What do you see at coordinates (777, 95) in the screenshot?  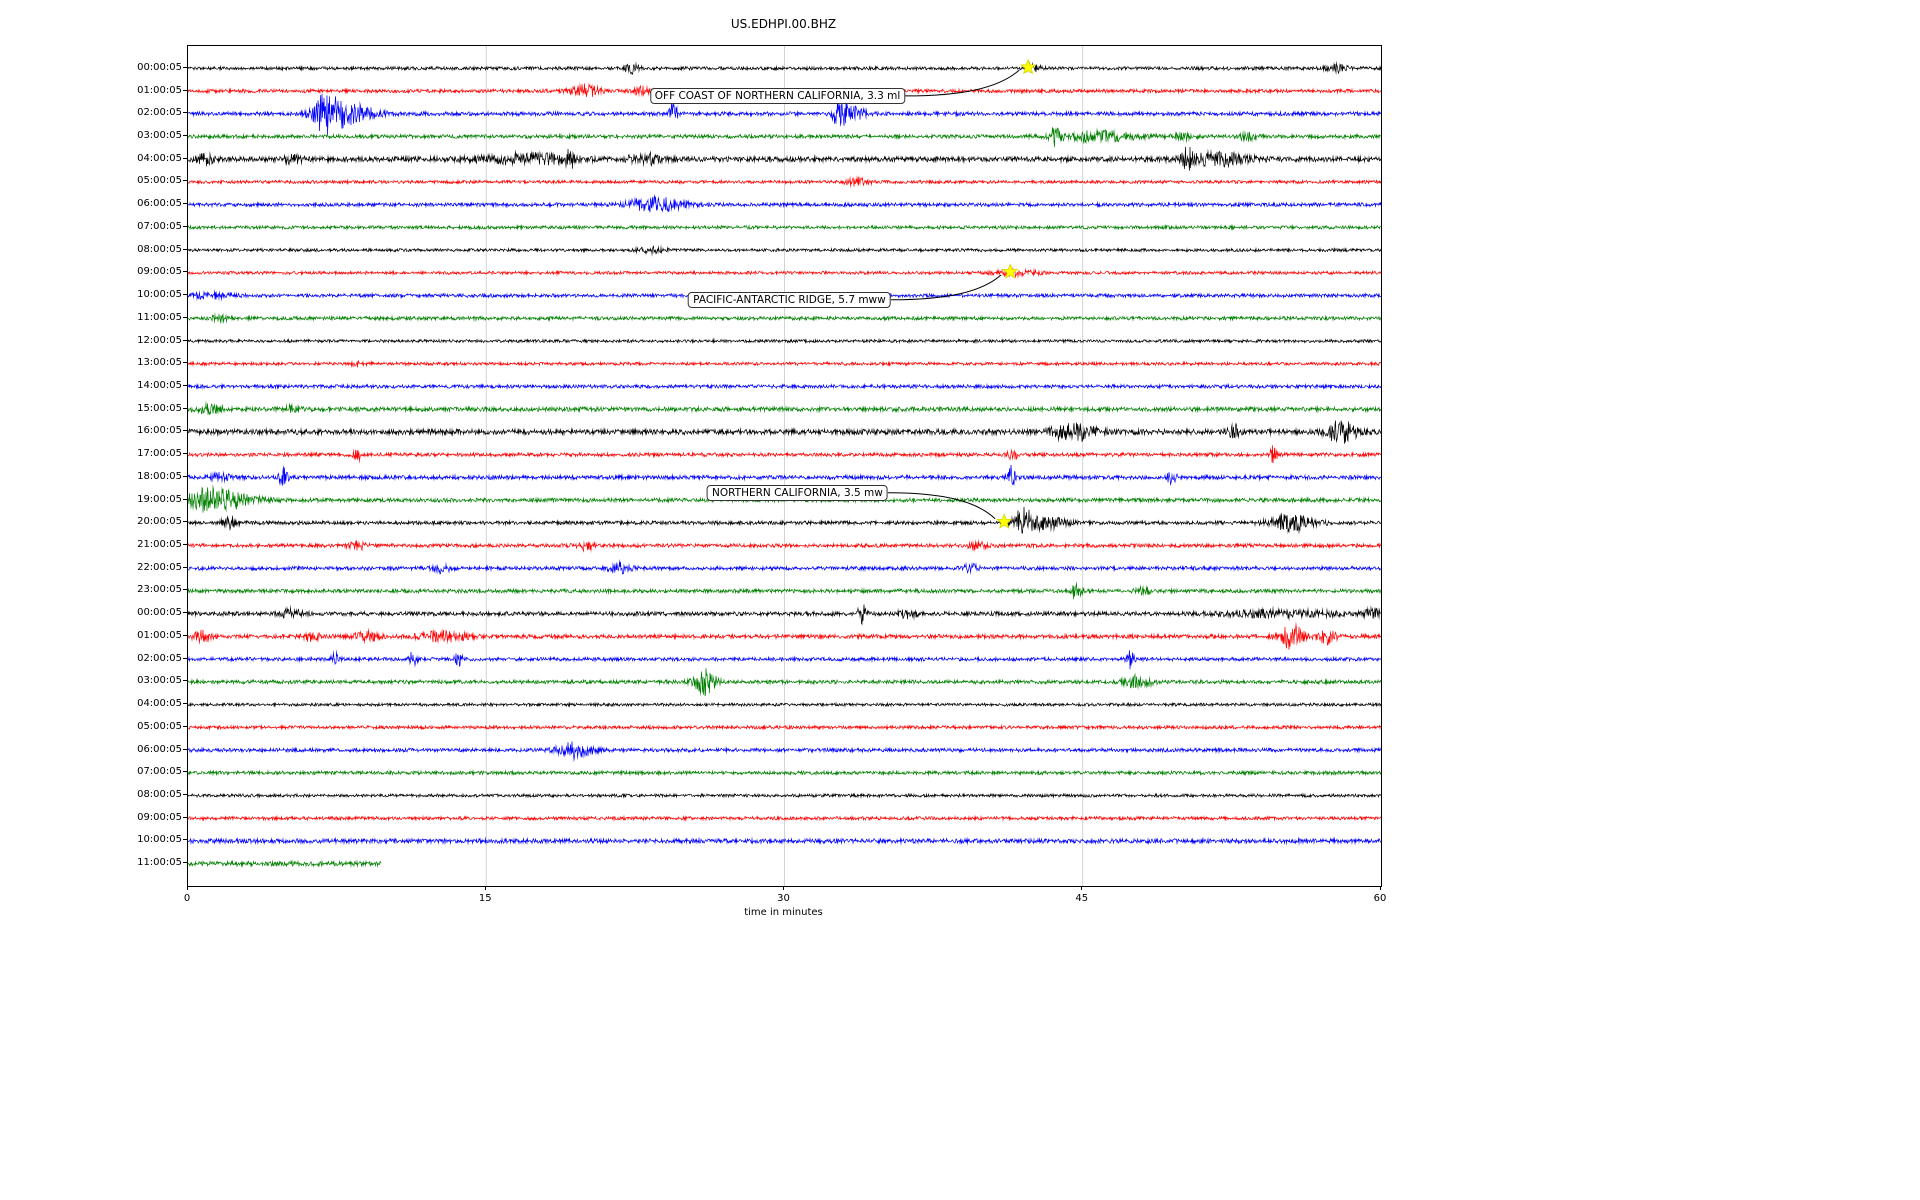 I see `event-annotation-label: OFF COAST OF NORTHERN CALIFORNIA, 3.3 ml` at bounding box center [777, 95].